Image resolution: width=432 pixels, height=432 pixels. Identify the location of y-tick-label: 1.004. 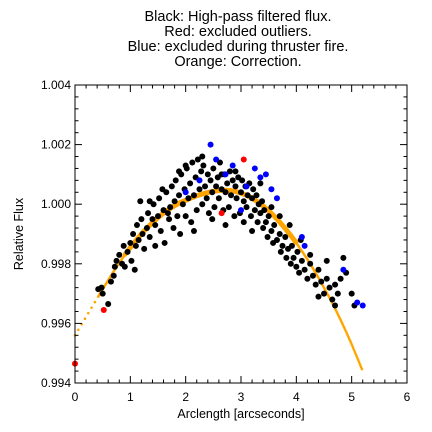
(56, 85).